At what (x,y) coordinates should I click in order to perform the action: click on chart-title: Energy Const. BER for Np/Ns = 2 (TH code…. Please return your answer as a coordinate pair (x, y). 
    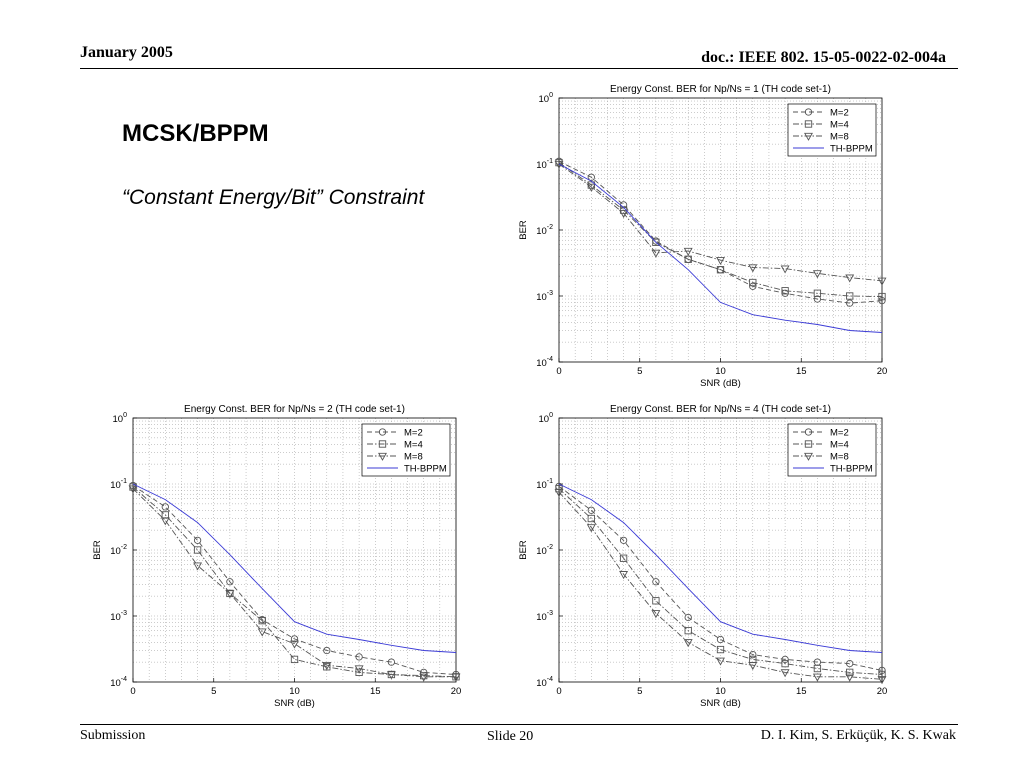
    Looking at the image, I should click on (294, 409).